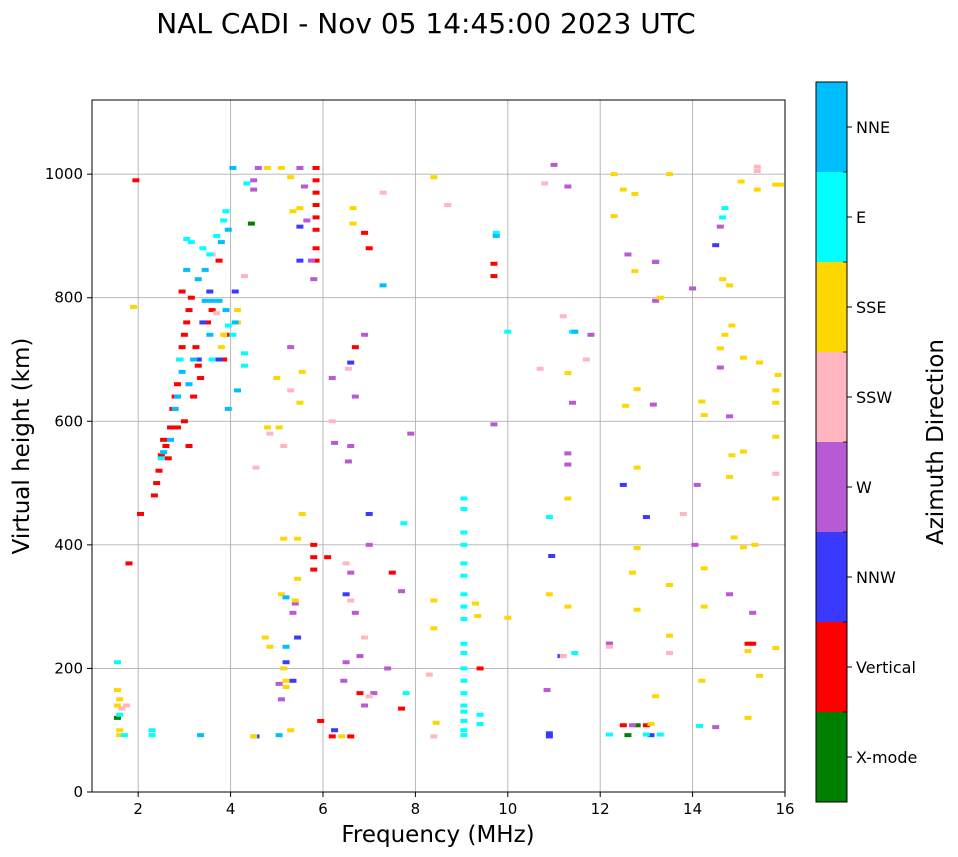 This screenshot has height=857, width=958. What do you see at coordinates (64, 174) in the screenshot?
I see `y-tick-label: 1000` at bounding box center [64, 174].